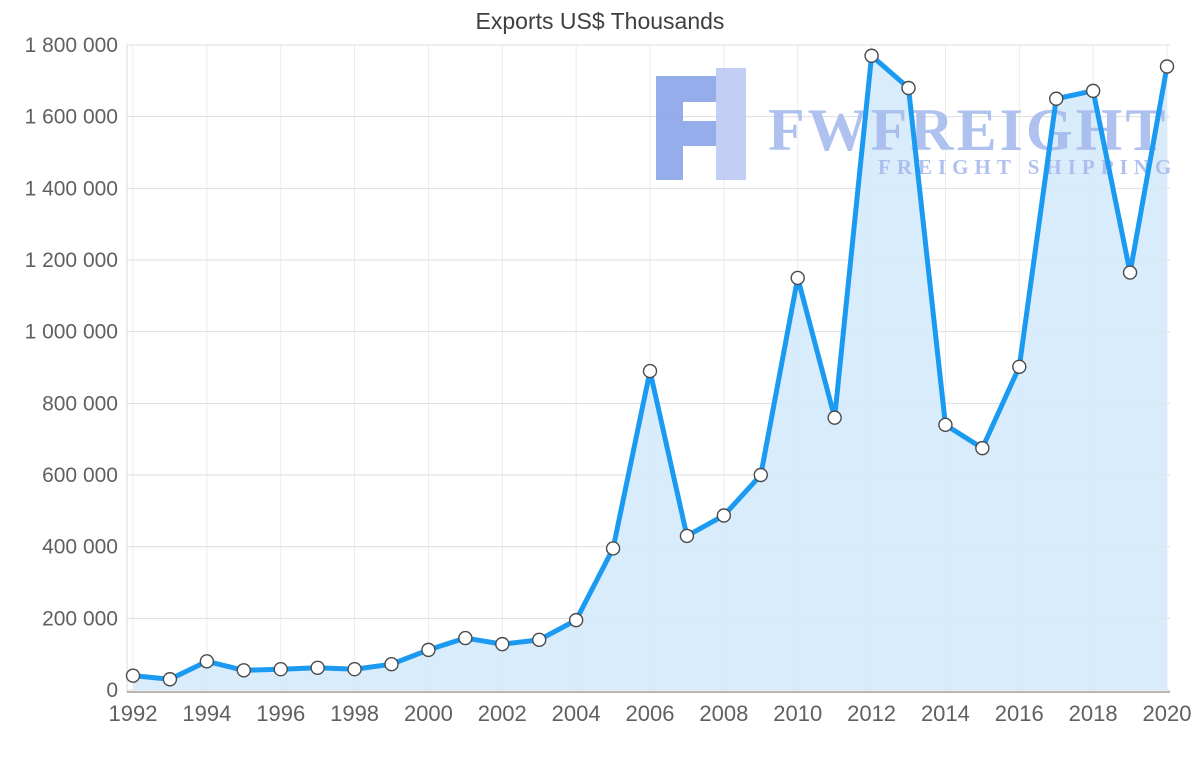 This screenshot has height=763, width=1200. Describe the element at coordinates (797, 713) in the screenshot. I see `x-tick-label: 2010` at that location.